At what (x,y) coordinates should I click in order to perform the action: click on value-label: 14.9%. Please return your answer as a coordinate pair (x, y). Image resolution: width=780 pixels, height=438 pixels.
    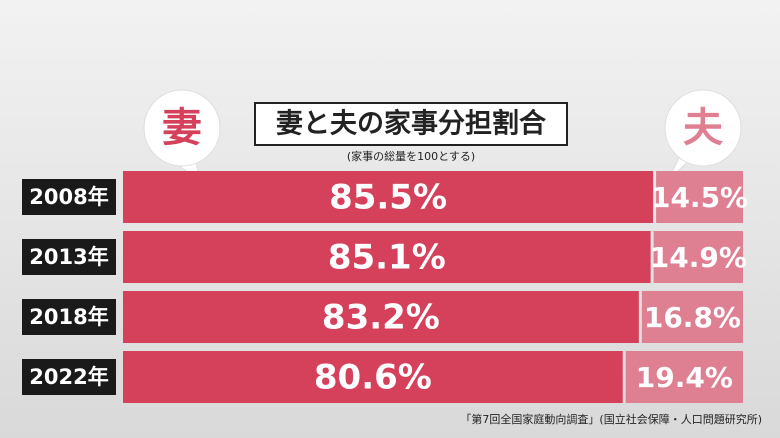
    Looking at the image, I should click on (698, 257).